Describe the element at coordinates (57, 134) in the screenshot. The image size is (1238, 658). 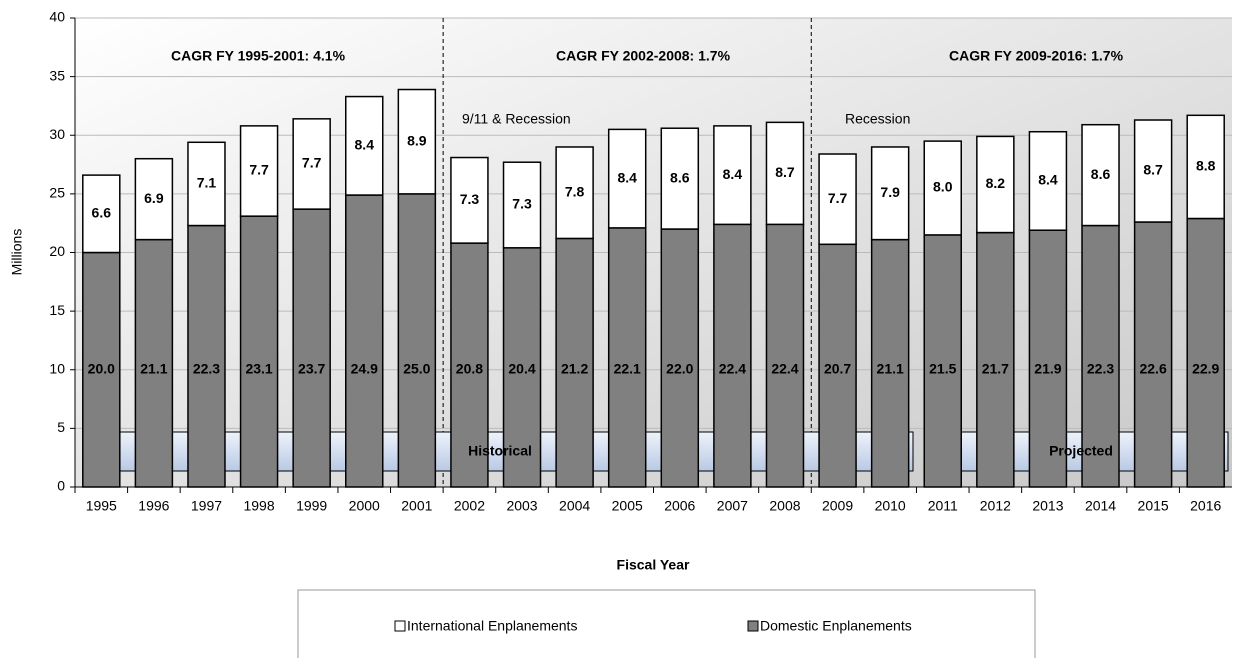
I see `y-tick-label: 30` at that location.